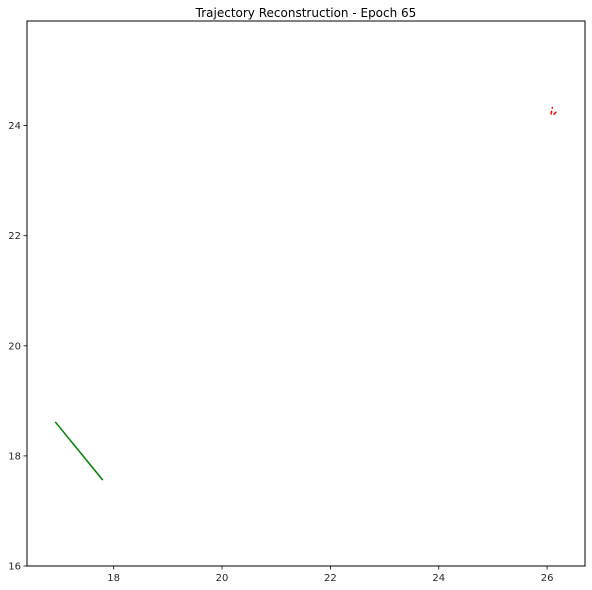 The width and height of the screenshot is (592, 590). Describe the element at coordinates (547, 578) in the screenshot. I see `x-tick-label: 26` at that location.